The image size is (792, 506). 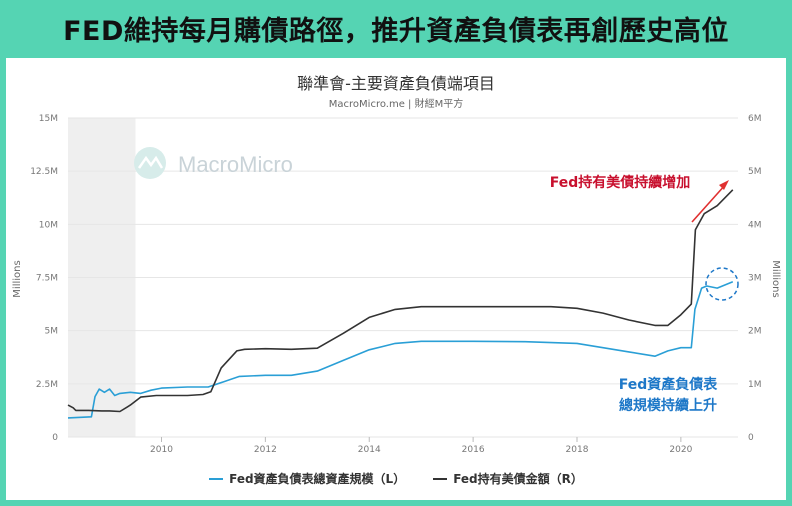 I want to click on legend-item-holdings: Fed持有美債金額（R）, so click(x=508, y=478).